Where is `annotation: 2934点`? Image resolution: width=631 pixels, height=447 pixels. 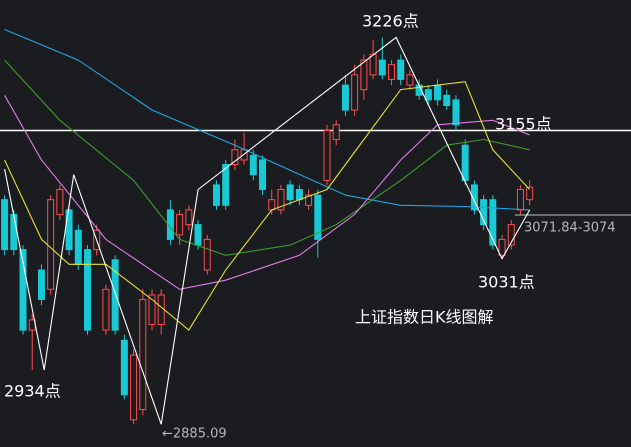
annotation: 2934点 is located at coordinates (32, 391).